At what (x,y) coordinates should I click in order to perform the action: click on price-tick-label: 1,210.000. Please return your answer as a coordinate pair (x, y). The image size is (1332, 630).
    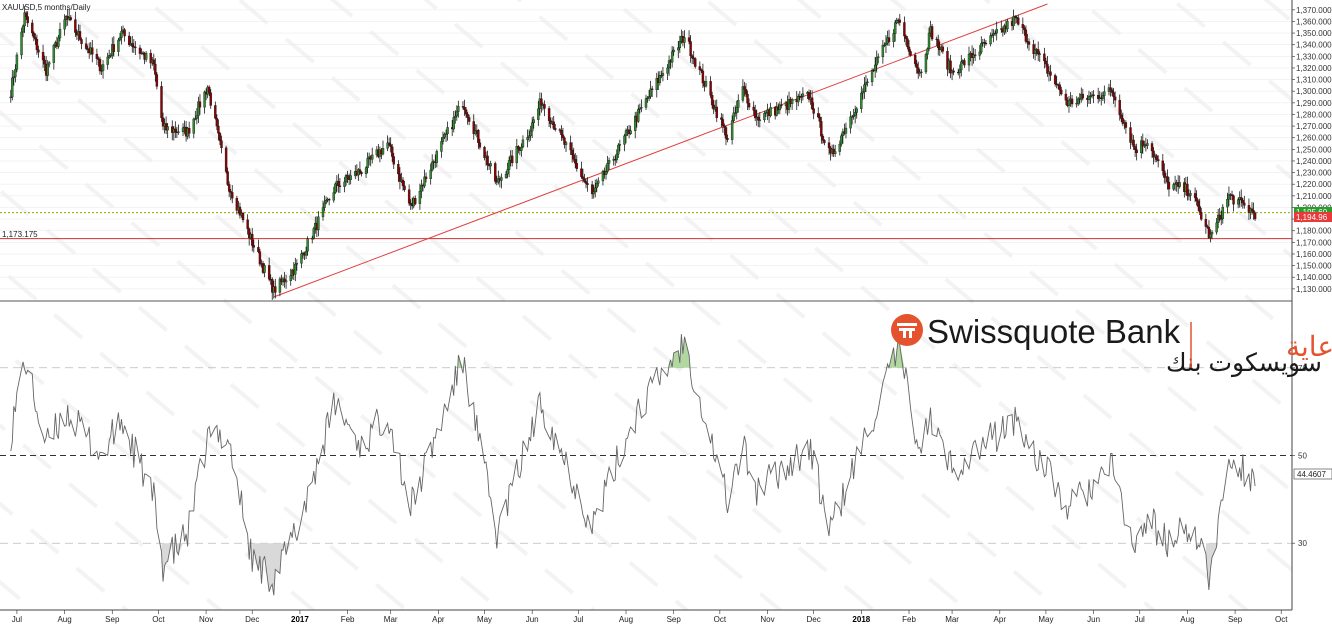
    Looking at the image, I should click on (1314, 196).